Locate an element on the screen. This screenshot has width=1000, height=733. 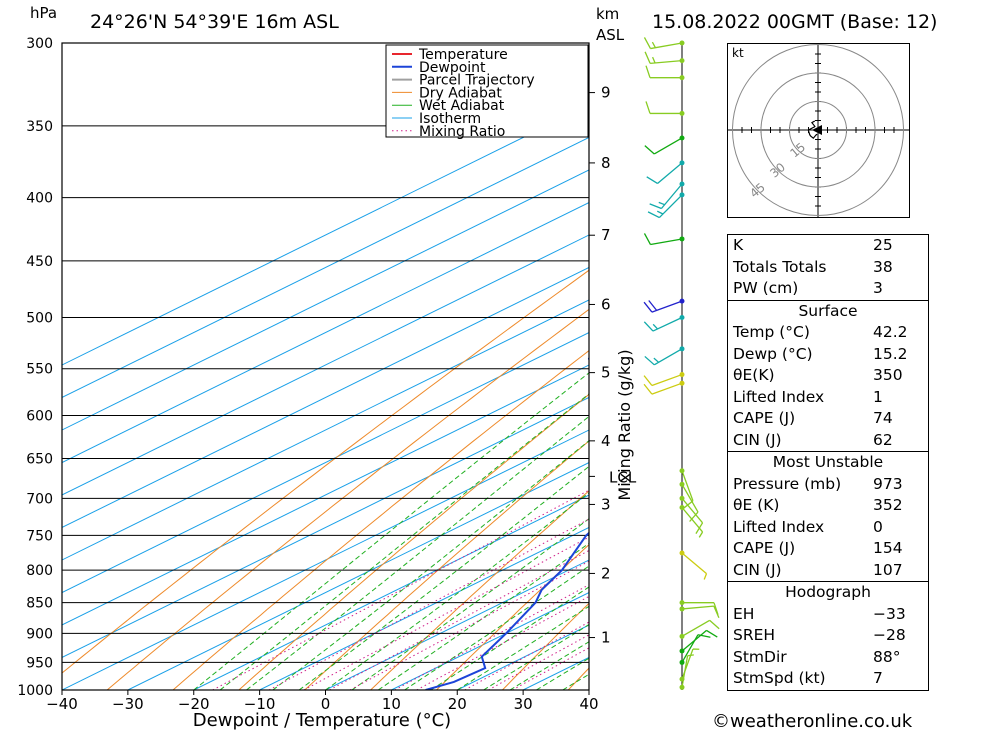
most-unstable-row: θE (K) 352 is located at coordinates (828, 506).